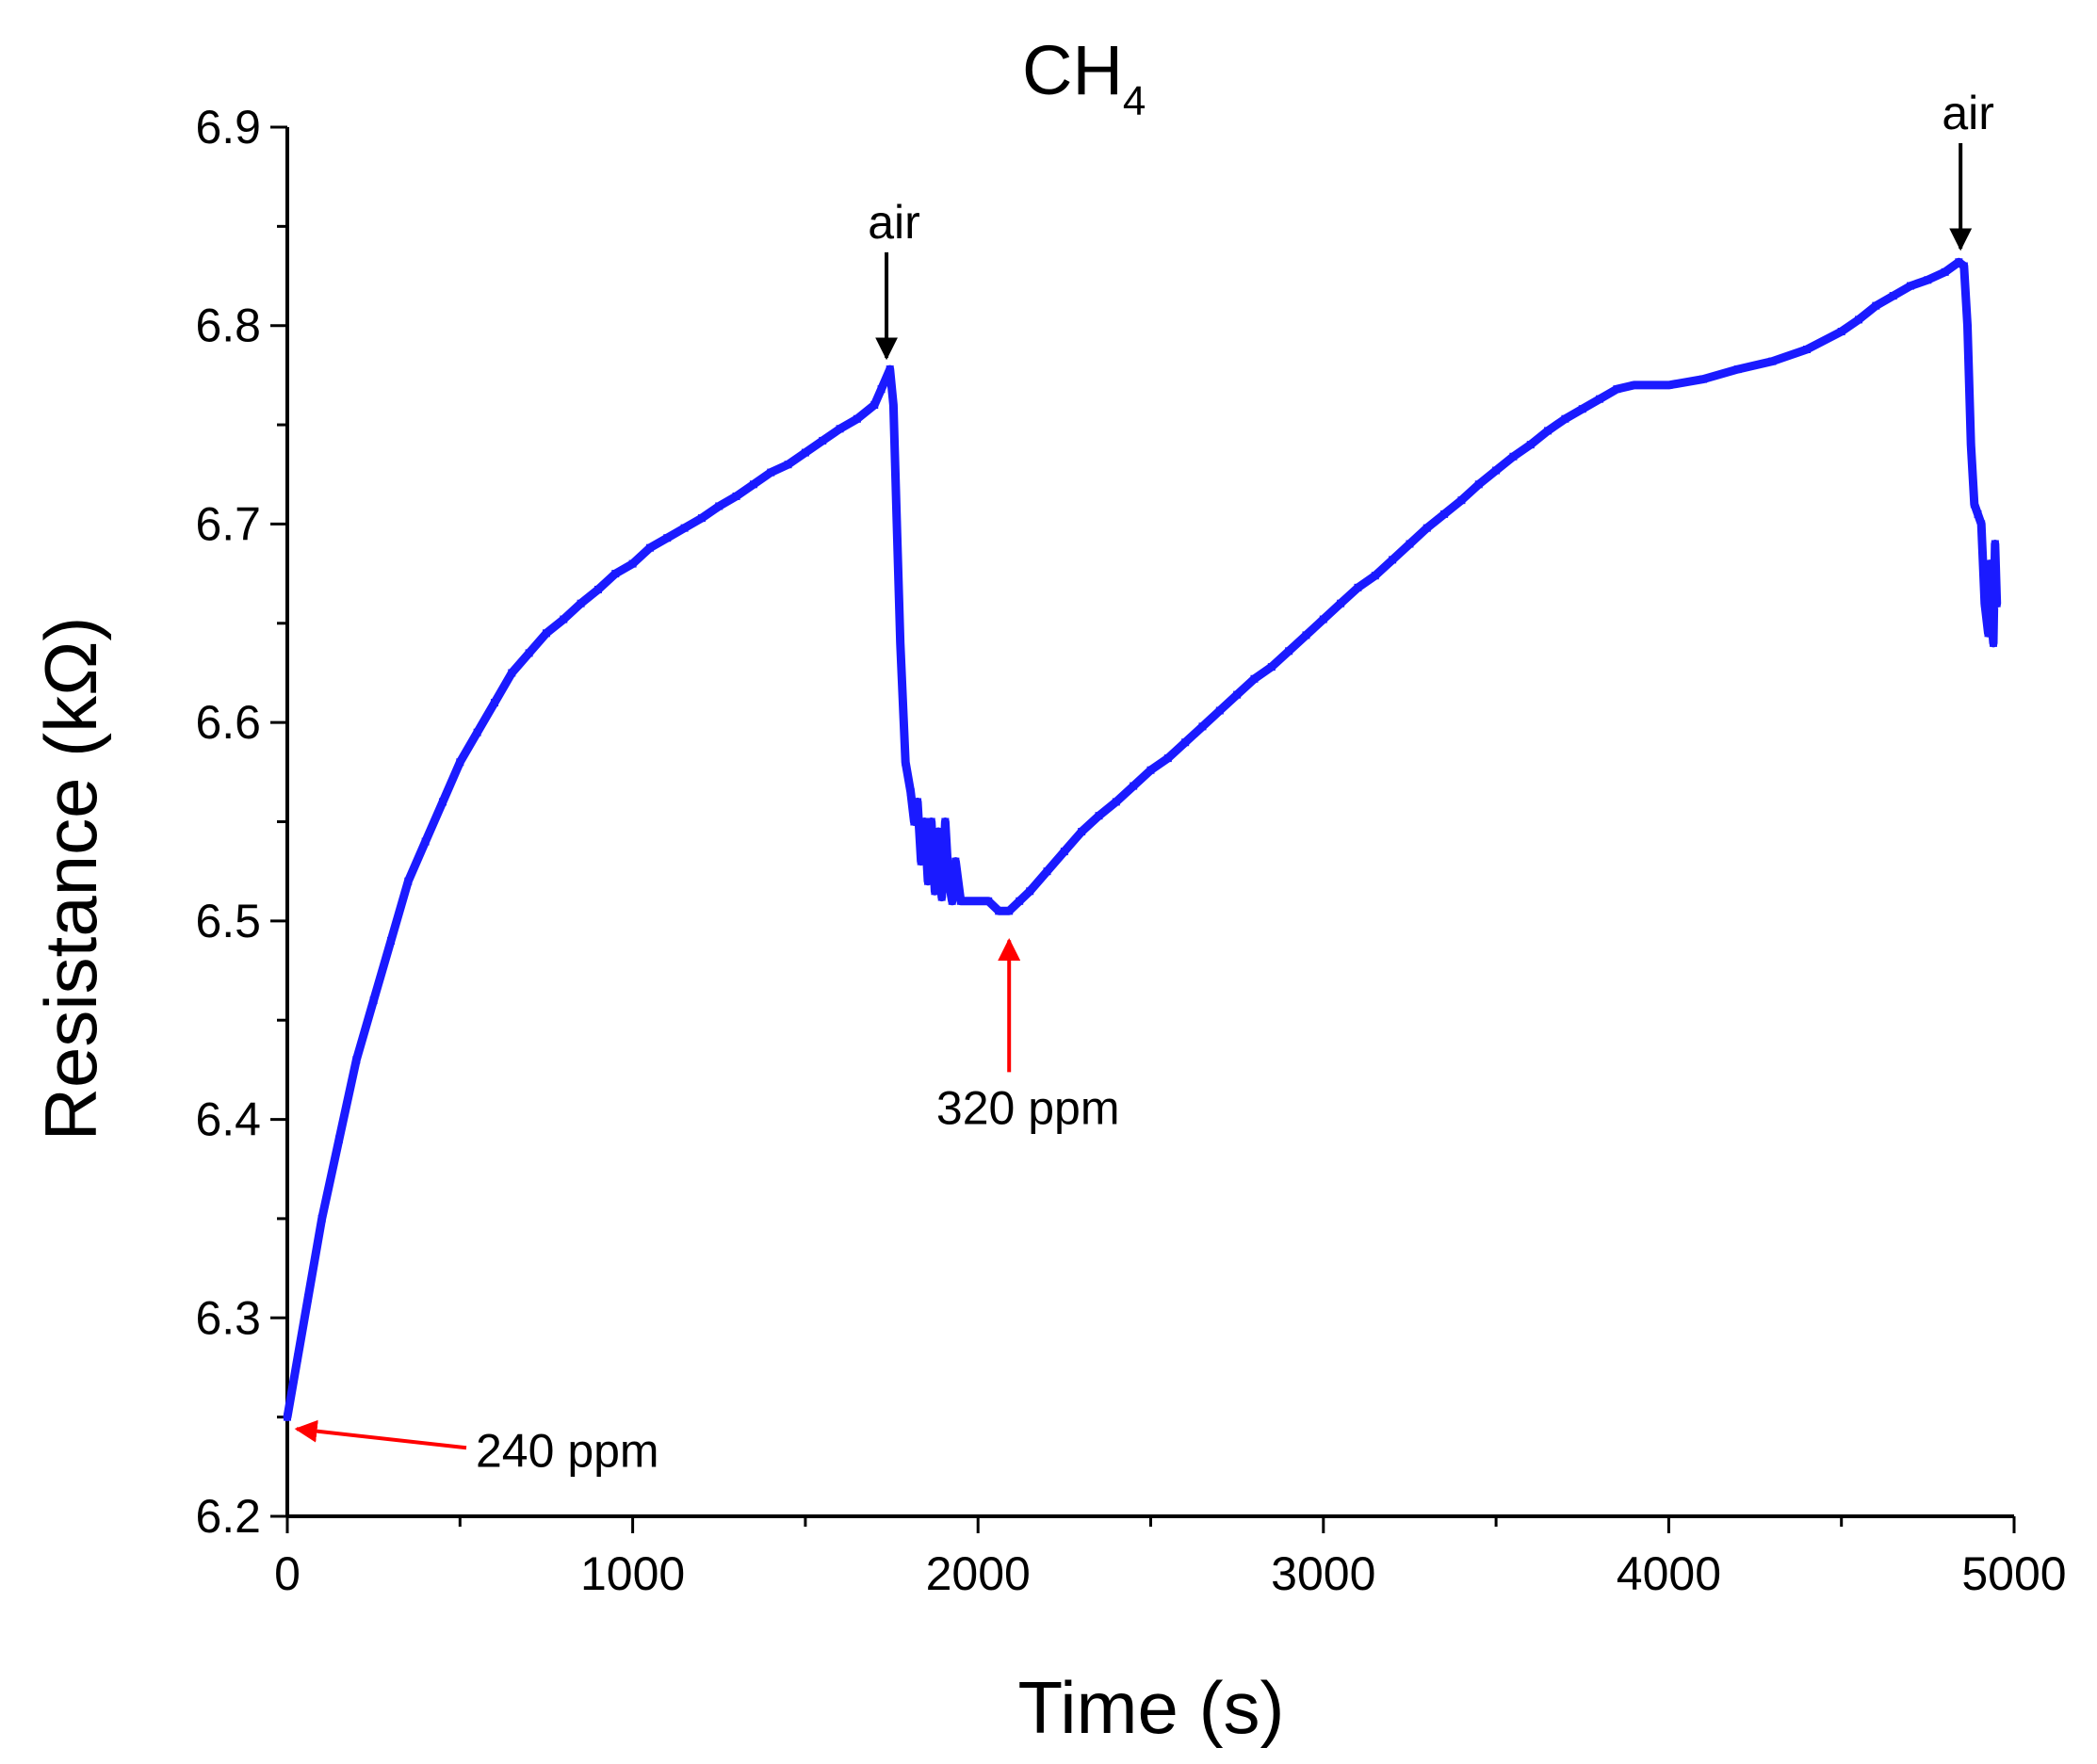 This screenshot has width=2097, height=1764. Describe the element at coordinates (228, 325) in the screenshot. I see `y-tick-label: 6.8` at that location.